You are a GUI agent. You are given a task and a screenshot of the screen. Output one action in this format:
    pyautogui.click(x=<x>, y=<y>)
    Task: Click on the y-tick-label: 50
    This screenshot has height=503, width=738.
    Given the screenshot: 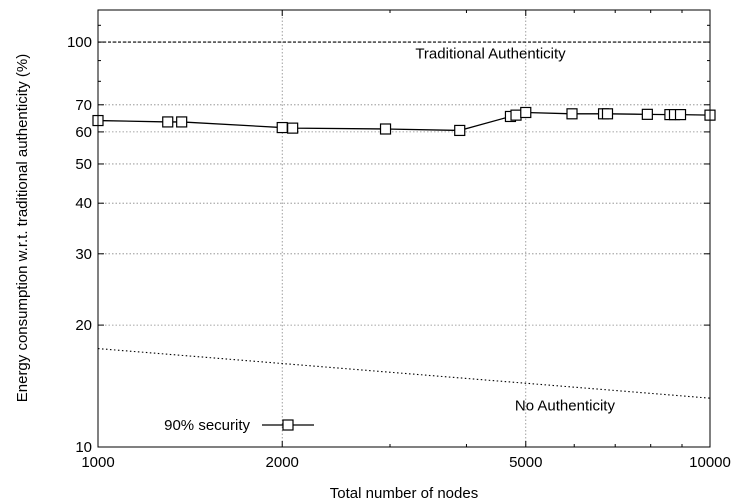 What is the action you would take?
    pyautogui.click(x=83, y=164)
    